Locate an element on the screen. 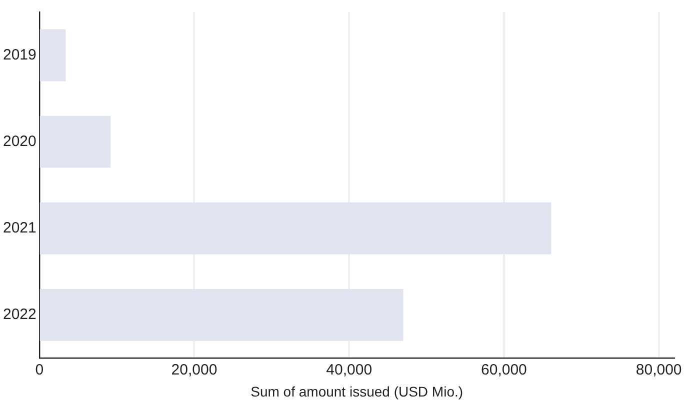 This screenshot has width=685, height=403. y-tick-label: 2021 is located at coordinates (19, 228).